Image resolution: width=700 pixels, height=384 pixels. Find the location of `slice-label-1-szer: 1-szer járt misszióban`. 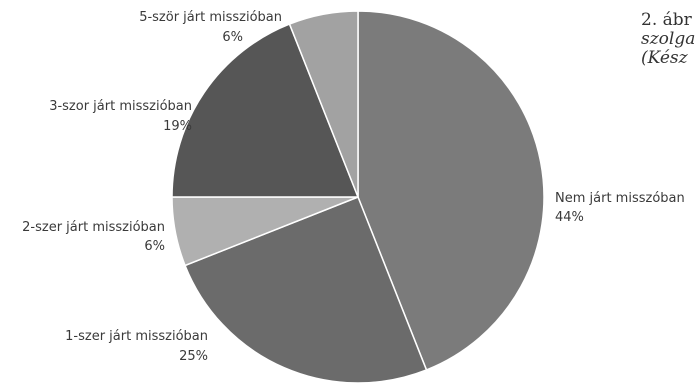

slice-label-1-szer: 1-szer járt misszióban is located at coordinates (136, 336).